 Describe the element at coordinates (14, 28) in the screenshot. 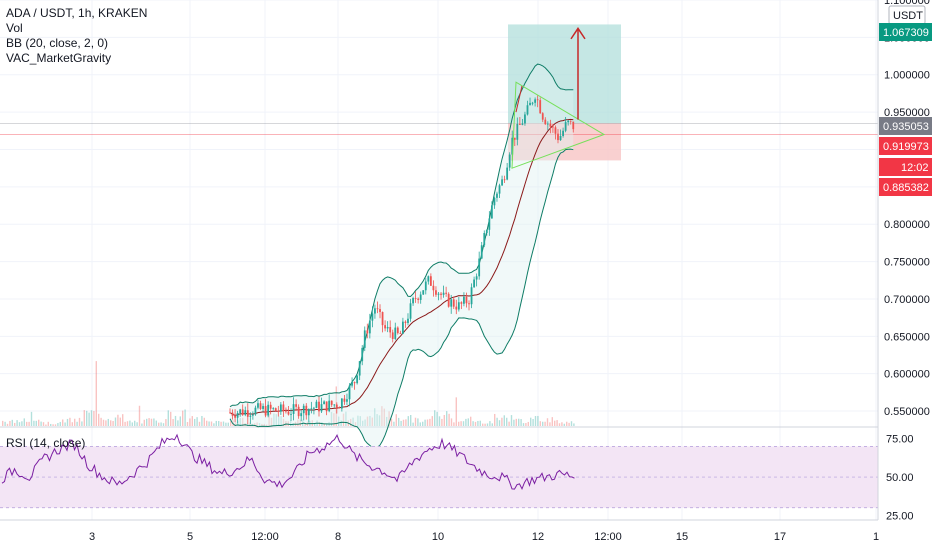

I see `indicator-vol: Vol` at that location.